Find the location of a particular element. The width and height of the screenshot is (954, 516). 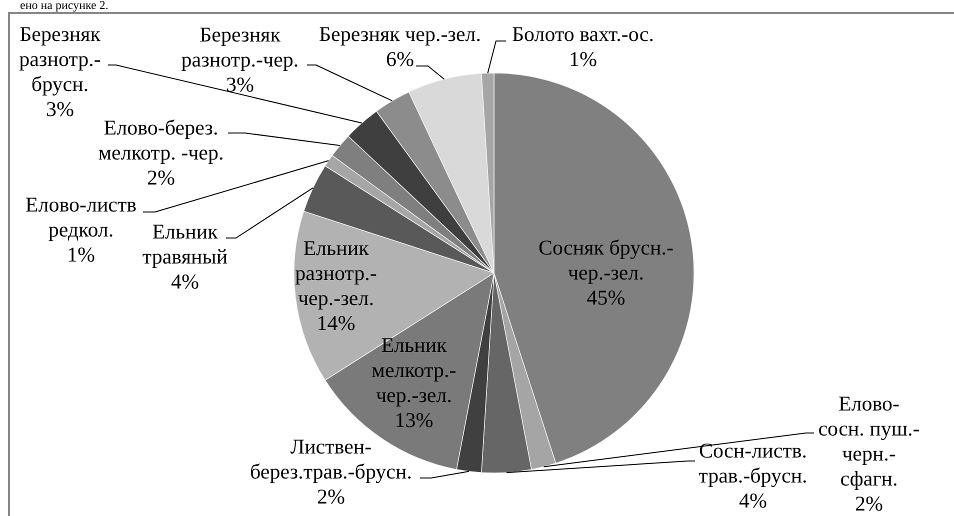

slice-label: Сосн-листв. трав.-брусн. is located at coordinates (753, 463).